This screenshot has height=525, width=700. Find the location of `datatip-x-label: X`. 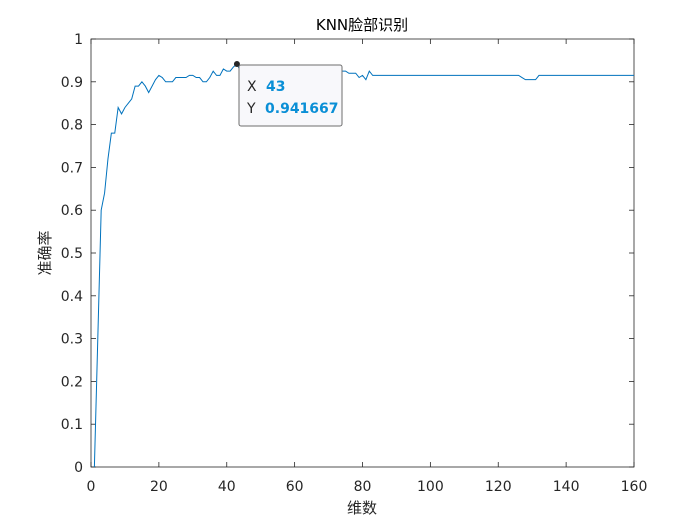

datatip-x-label: X is located at coordinates (252, 87).